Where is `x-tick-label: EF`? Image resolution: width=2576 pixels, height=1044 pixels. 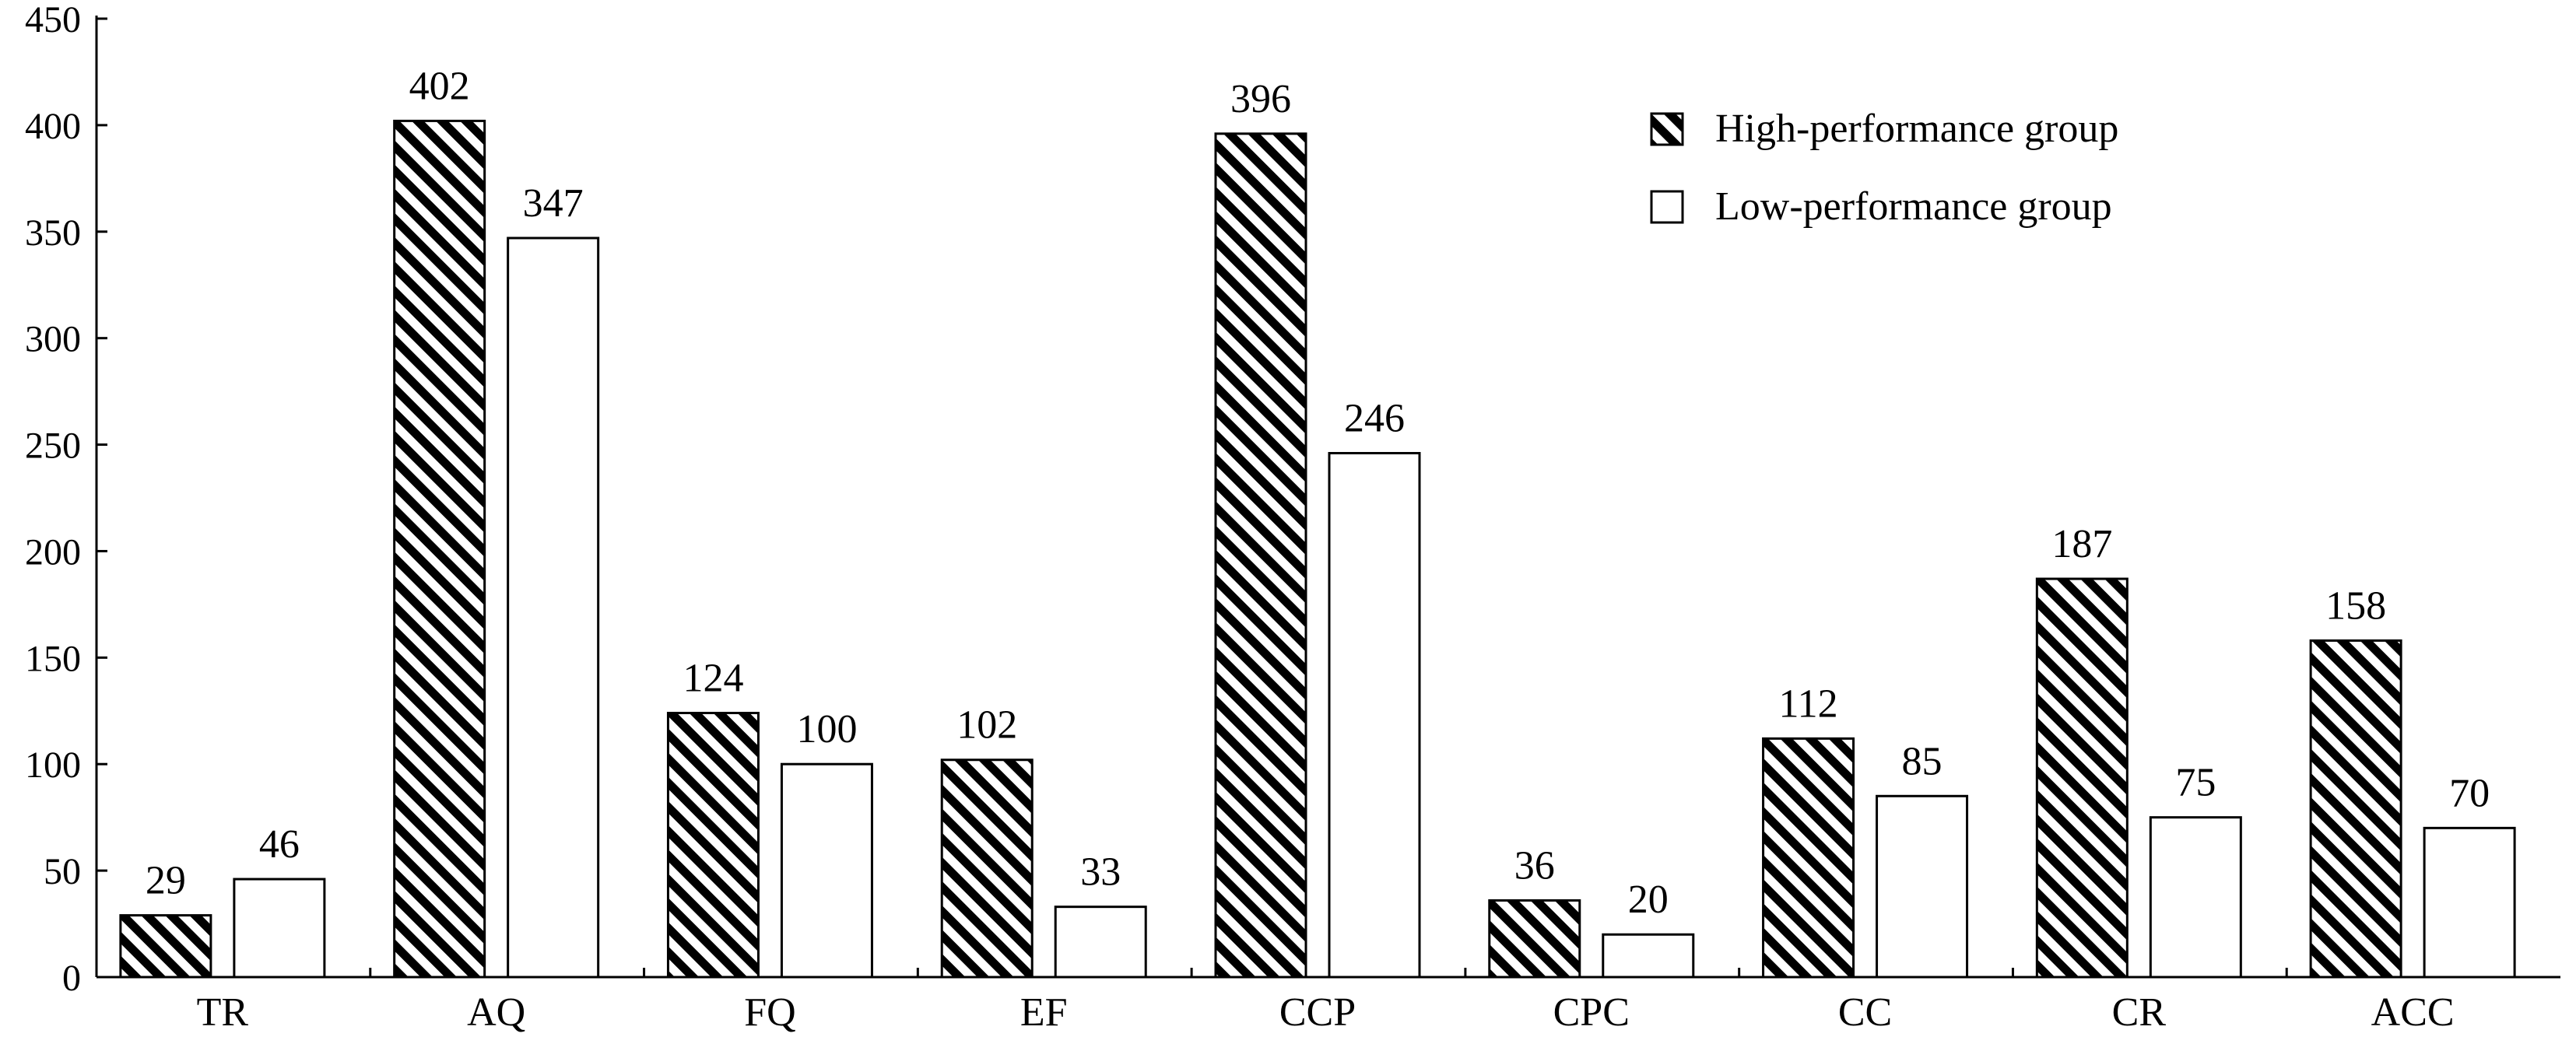
x-tick-label: EF is located at coordinates (1044, 1012).